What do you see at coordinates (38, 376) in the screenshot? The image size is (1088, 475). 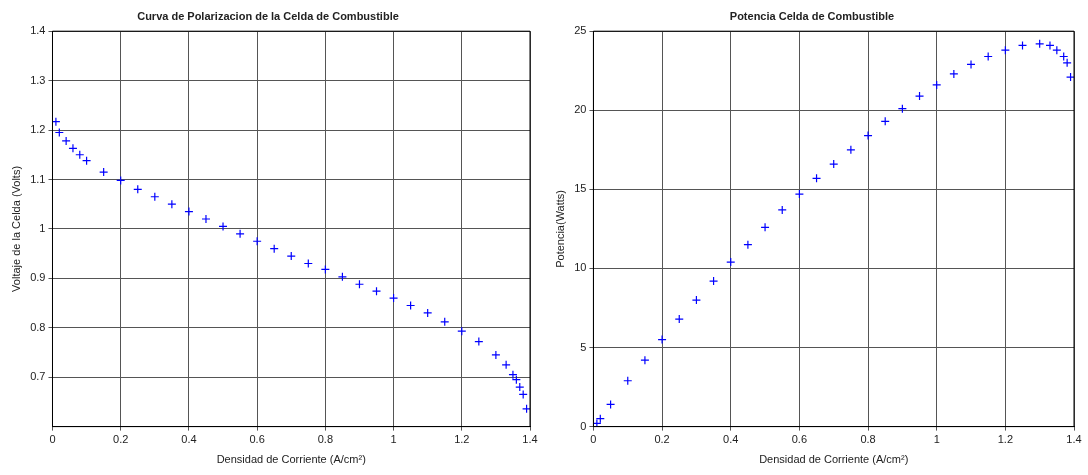 I see `y-tick-label: 0.7` at bounding box center [38, 376].